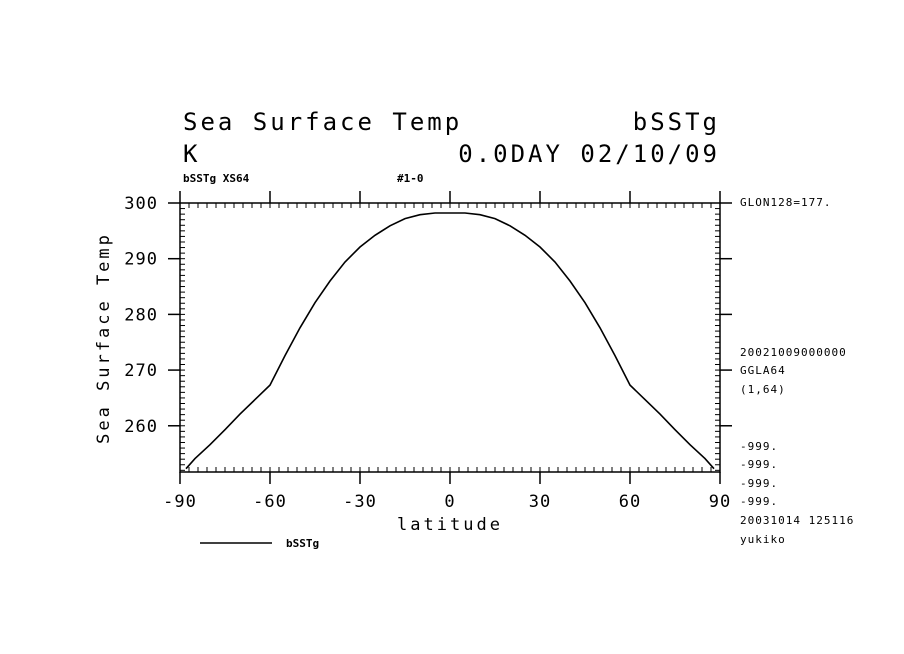 The image size is (904, 654). What do you see at coordinates (270, 502) in the screenshot?
I see `x-tick-label: -60` at bounding box center [270, 502].